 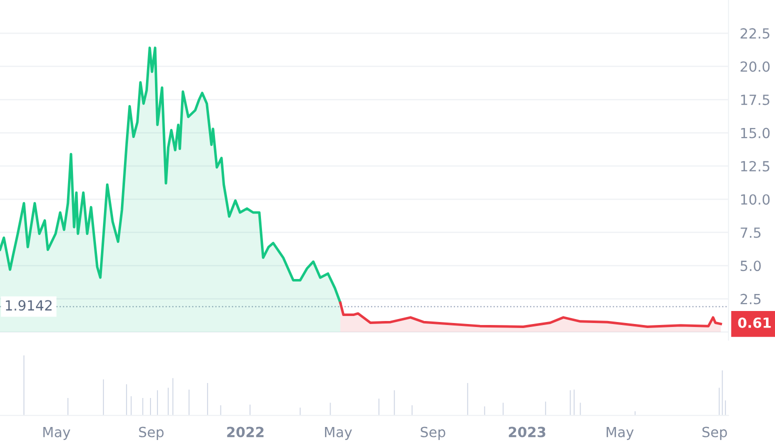 What do you see at coordinates (755, 66) in the screenshot?
I see `y-tick-label: 20.0` at bounding box center [755, 66].